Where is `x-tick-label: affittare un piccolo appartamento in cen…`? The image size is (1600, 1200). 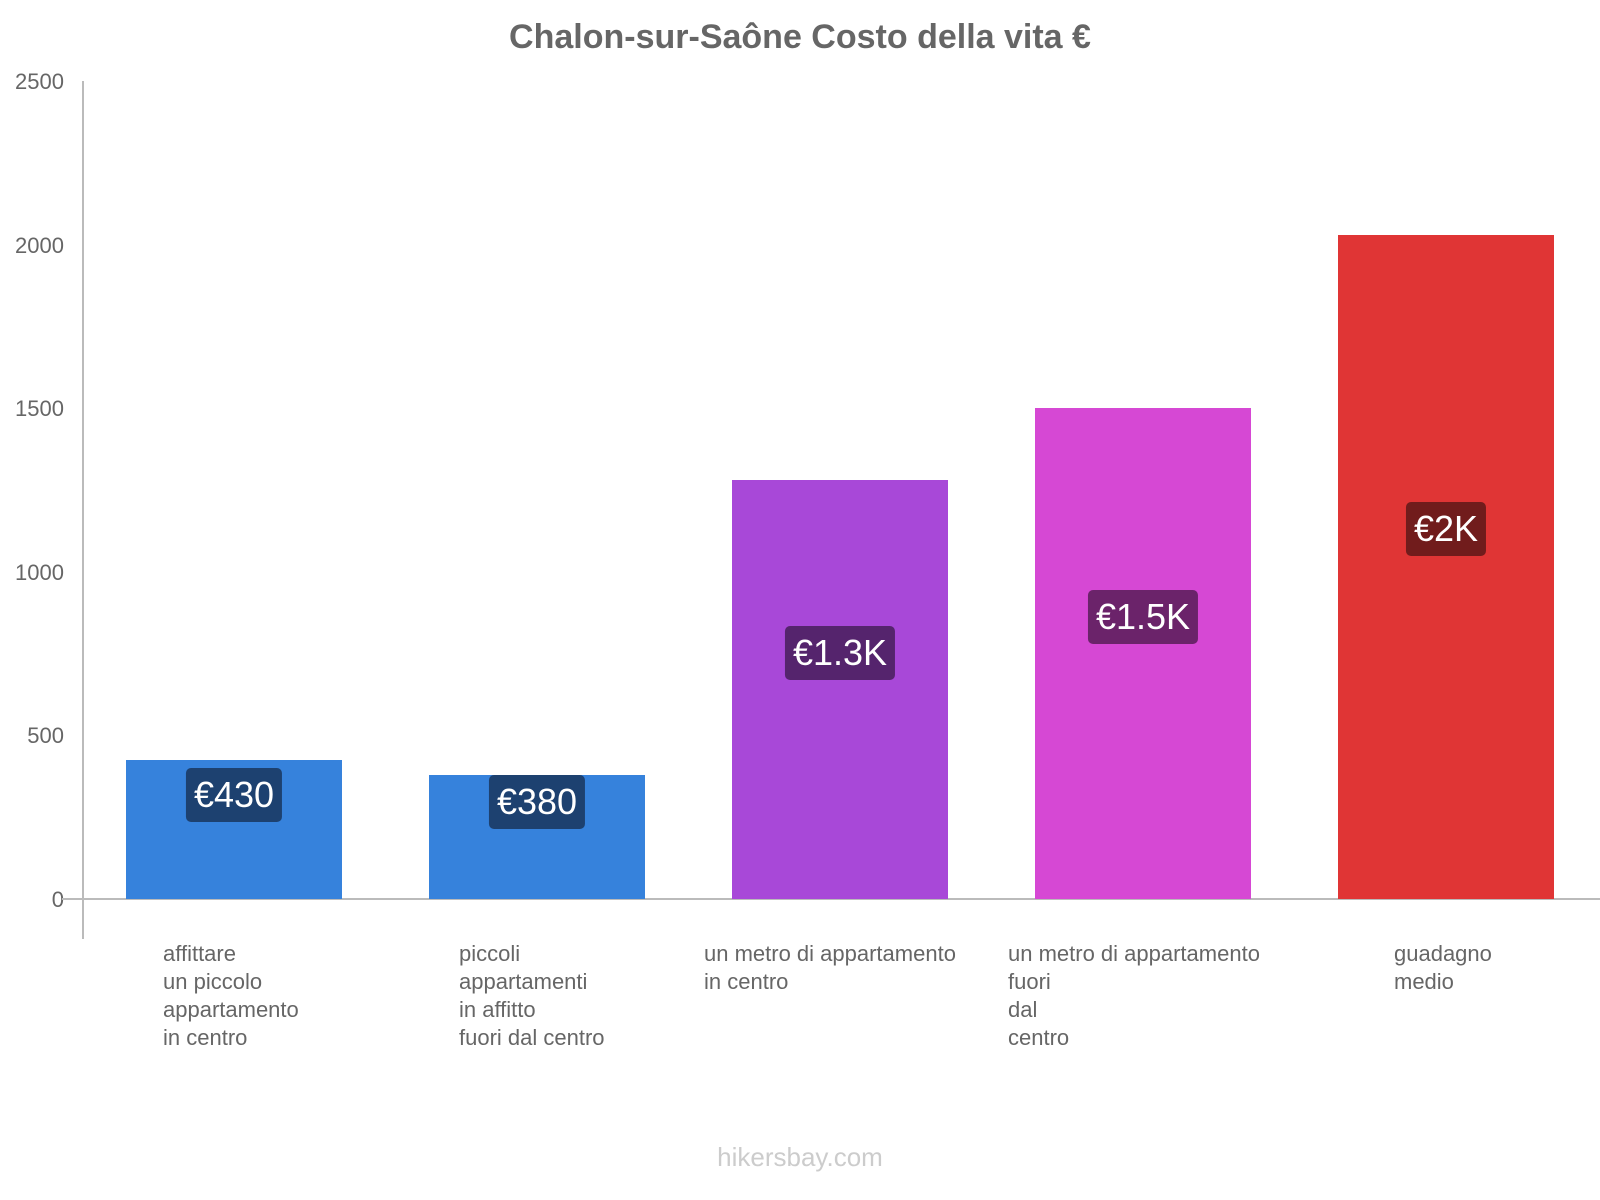
x-tick-label: affittare un piccolo appartamento in cen… is located at coordinates (231, 995).